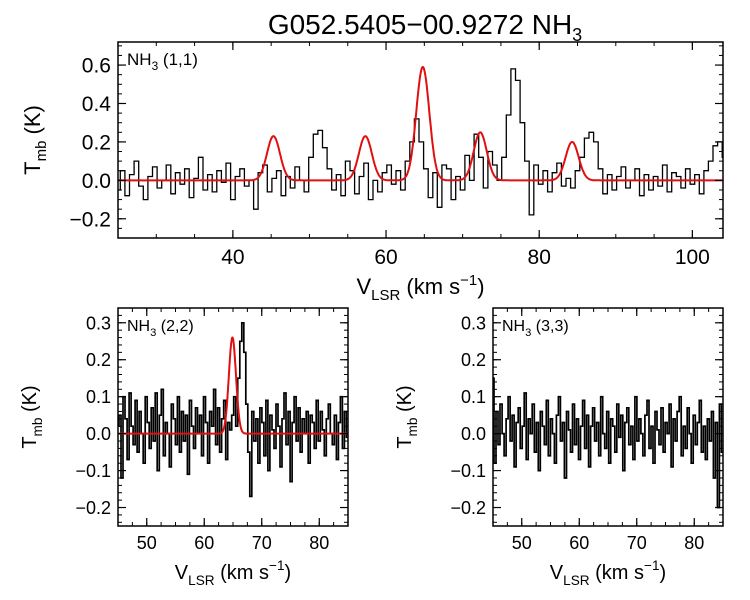 Image resolution: width=750 pixels, height=600 pixels. I want to click on panel-nh3-11-y-tick-label: 0.2, so click(96, 142).